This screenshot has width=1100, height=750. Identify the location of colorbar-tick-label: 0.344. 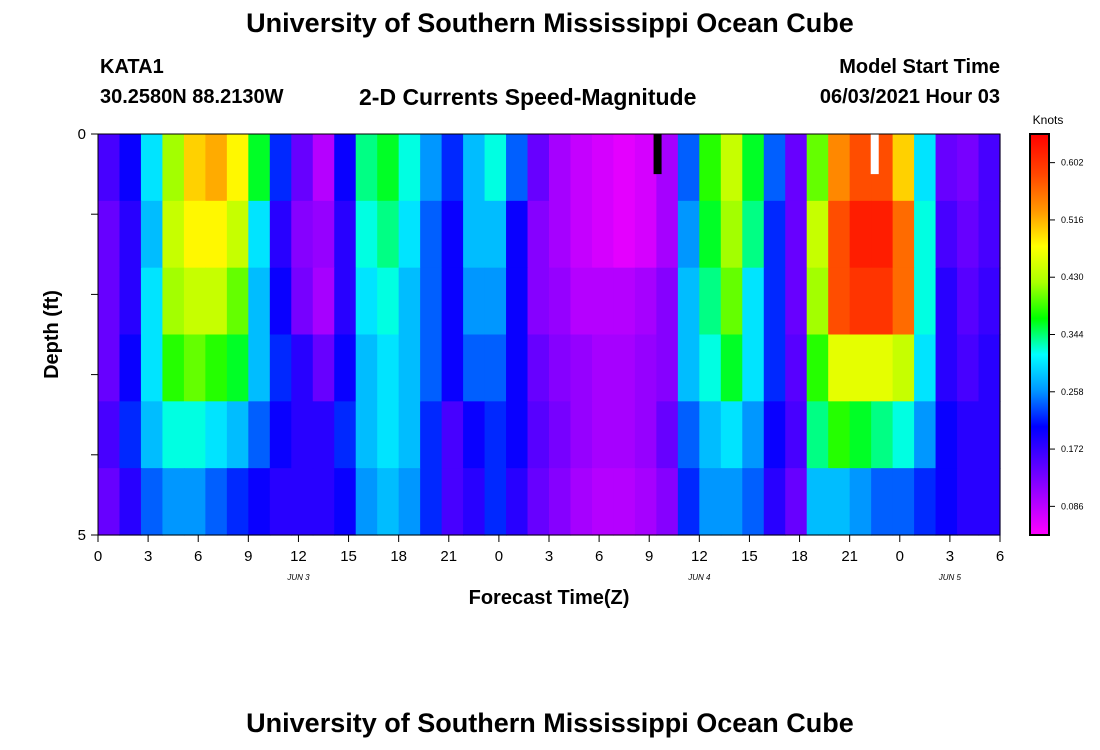
(1072, 335).